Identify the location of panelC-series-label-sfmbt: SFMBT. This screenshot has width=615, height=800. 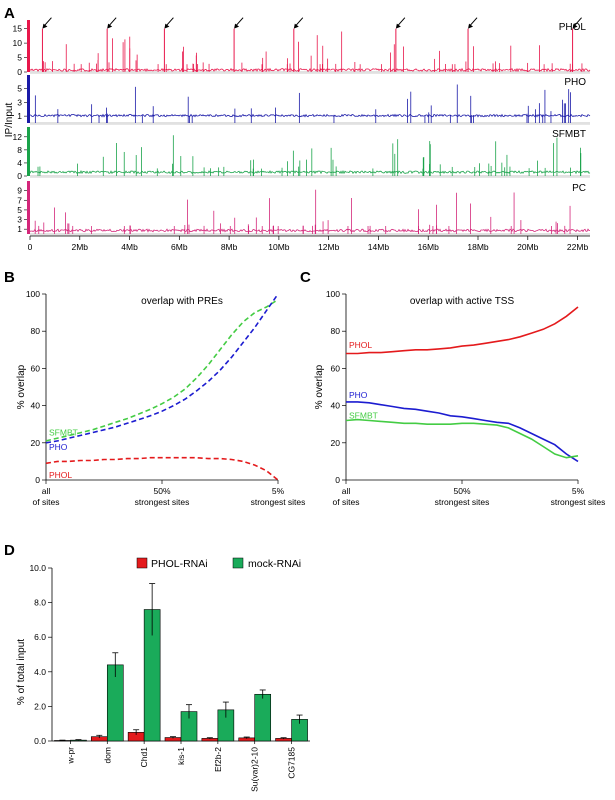
(363, 416).